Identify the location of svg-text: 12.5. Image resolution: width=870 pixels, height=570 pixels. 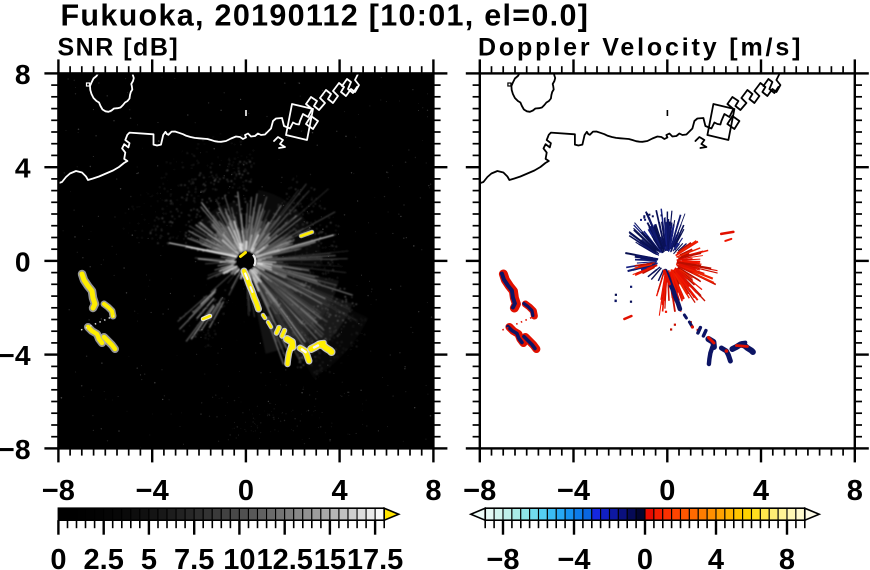
(284, 557).